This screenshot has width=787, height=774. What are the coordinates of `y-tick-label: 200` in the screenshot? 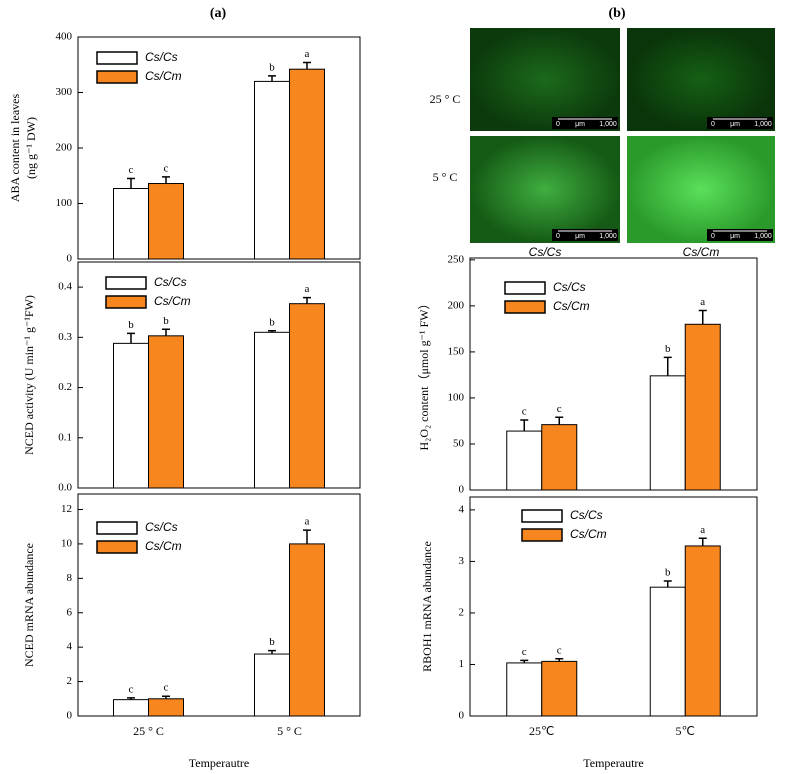 It's located at (64, 148).